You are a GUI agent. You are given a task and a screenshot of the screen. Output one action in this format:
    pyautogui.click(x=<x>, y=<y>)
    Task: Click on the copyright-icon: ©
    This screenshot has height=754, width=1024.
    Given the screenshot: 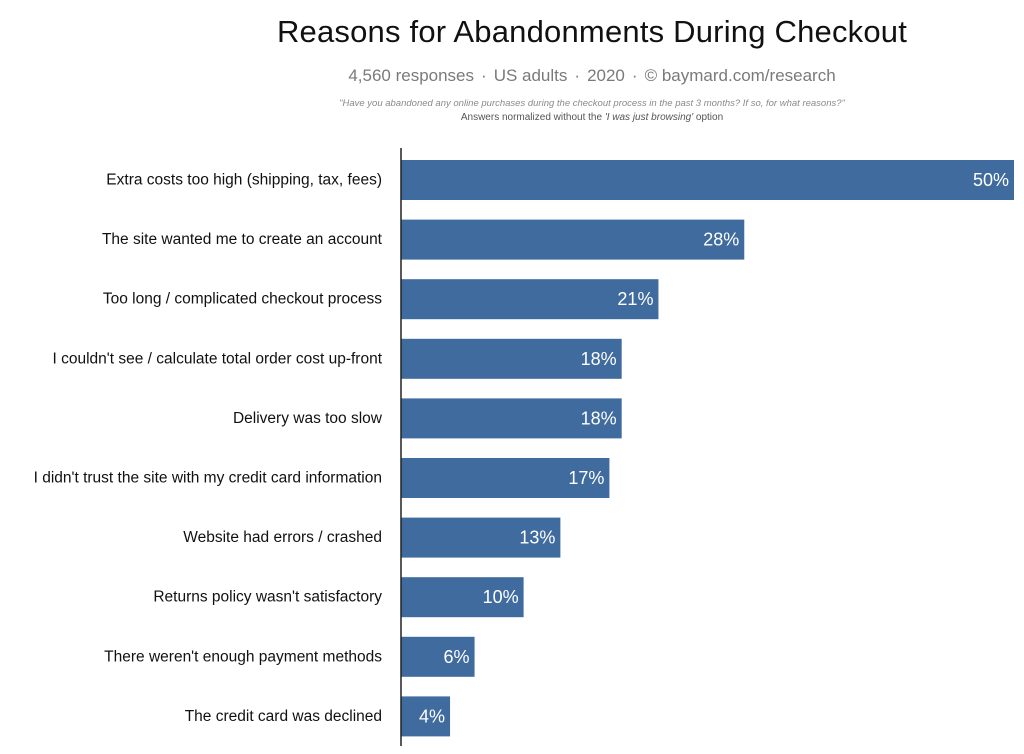 What is the action you would take?
    pyautogui.click(x=651, y=75)
    